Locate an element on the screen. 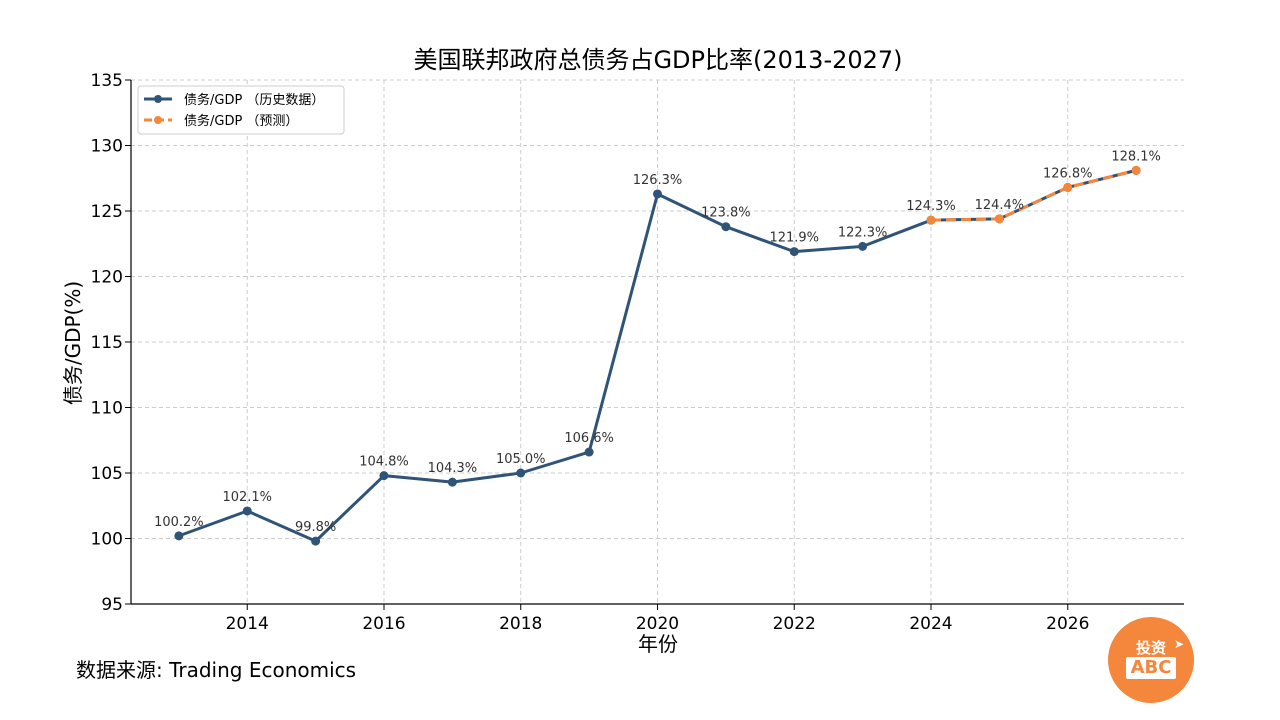  arrow-icon: ➤ is located at coordinates (1179, 644).